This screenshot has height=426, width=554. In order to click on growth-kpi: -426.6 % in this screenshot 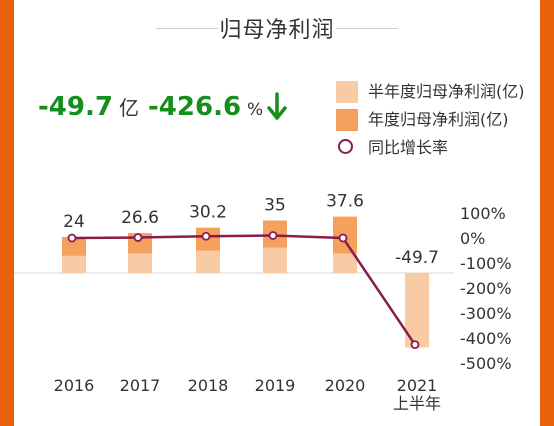, I will do `click(205, 112)`.